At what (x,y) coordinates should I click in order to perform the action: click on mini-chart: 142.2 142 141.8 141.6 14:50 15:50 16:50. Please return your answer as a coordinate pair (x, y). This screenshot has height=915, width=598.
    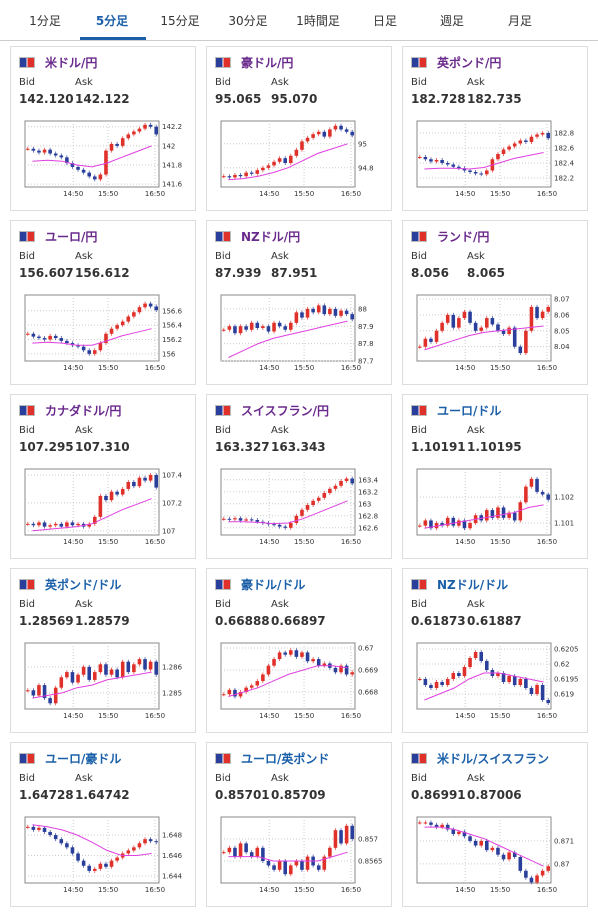
    Looking at the image, I should click on (103, 159).